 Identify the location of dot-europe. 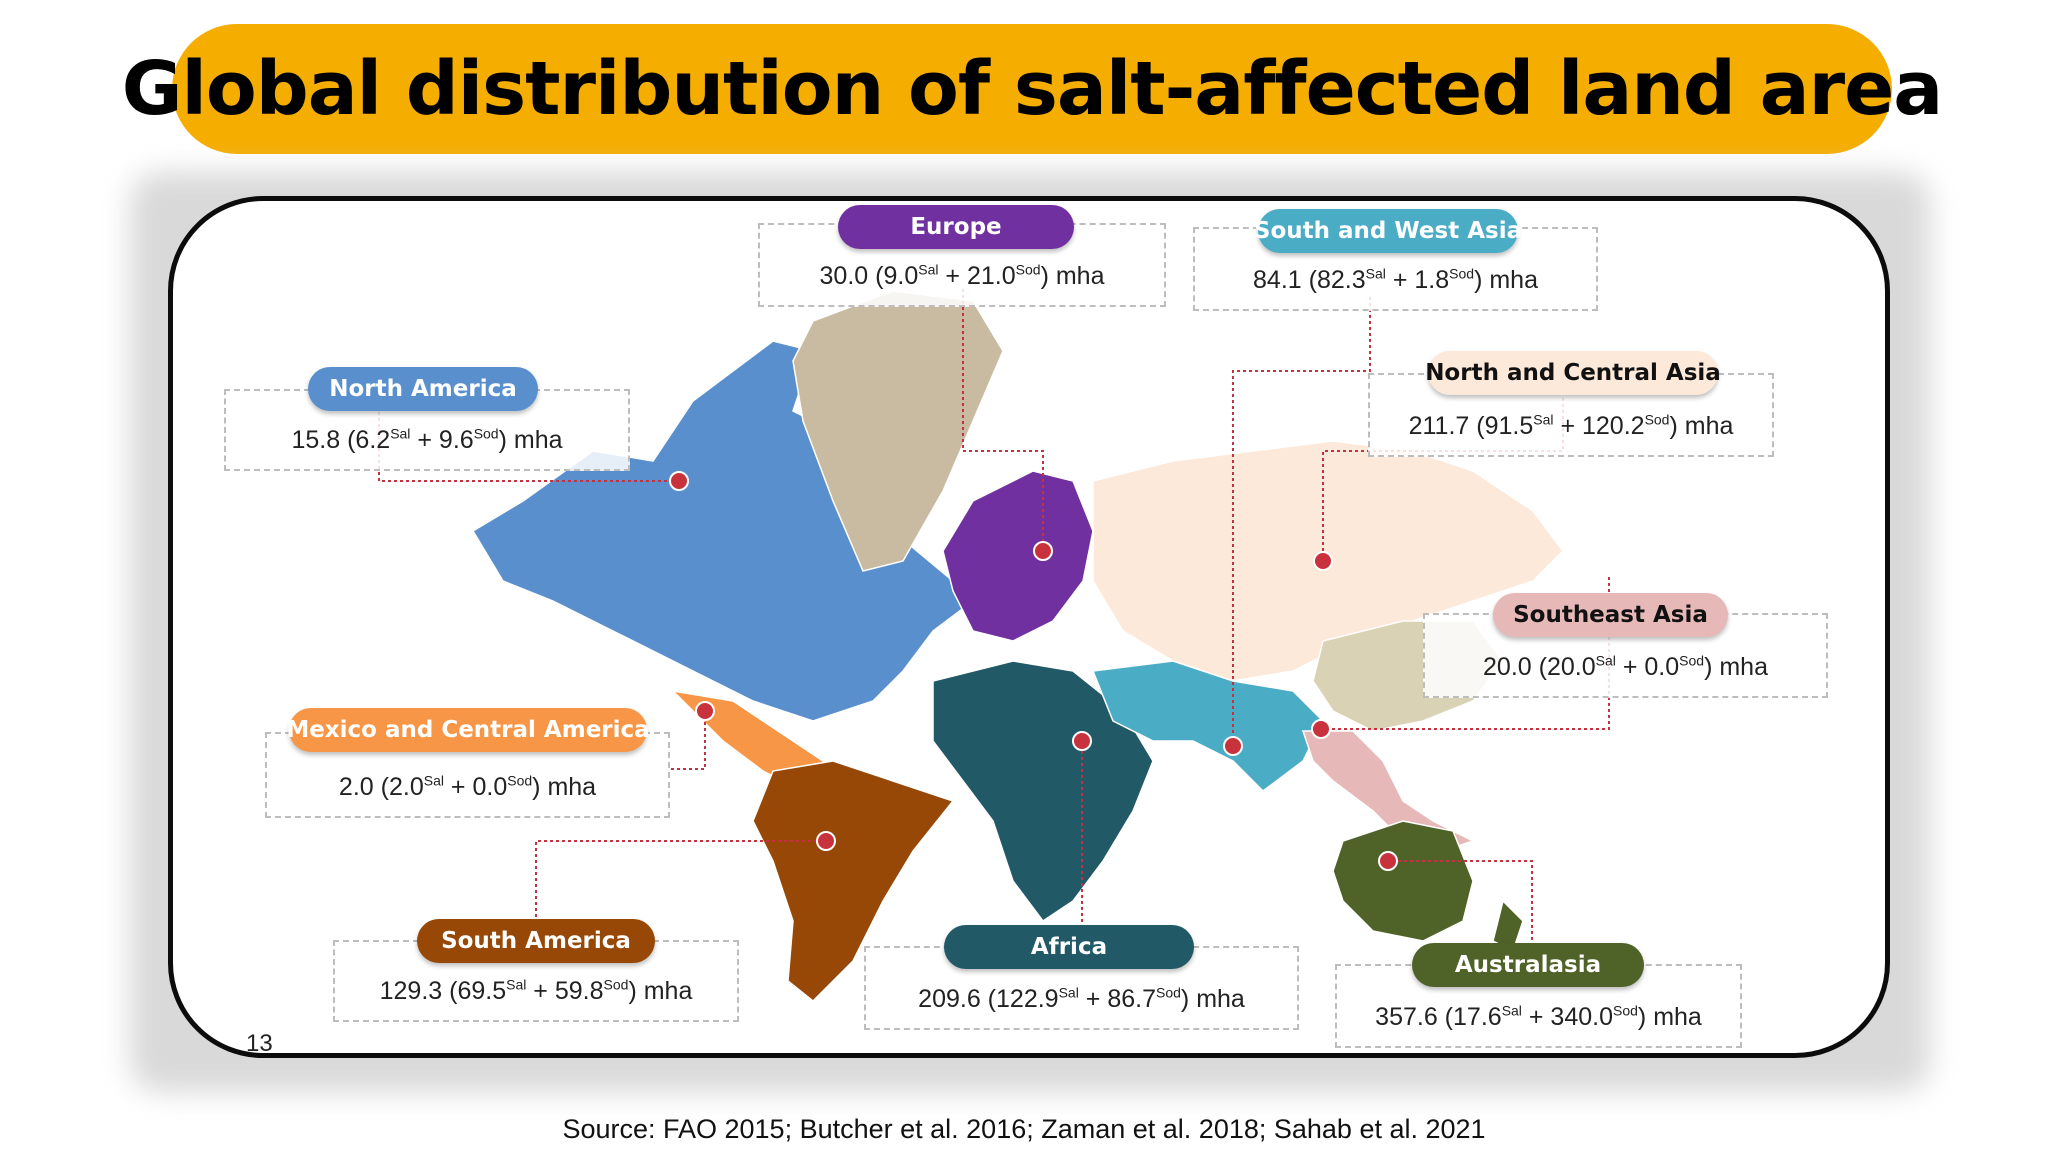
(1043, 551).